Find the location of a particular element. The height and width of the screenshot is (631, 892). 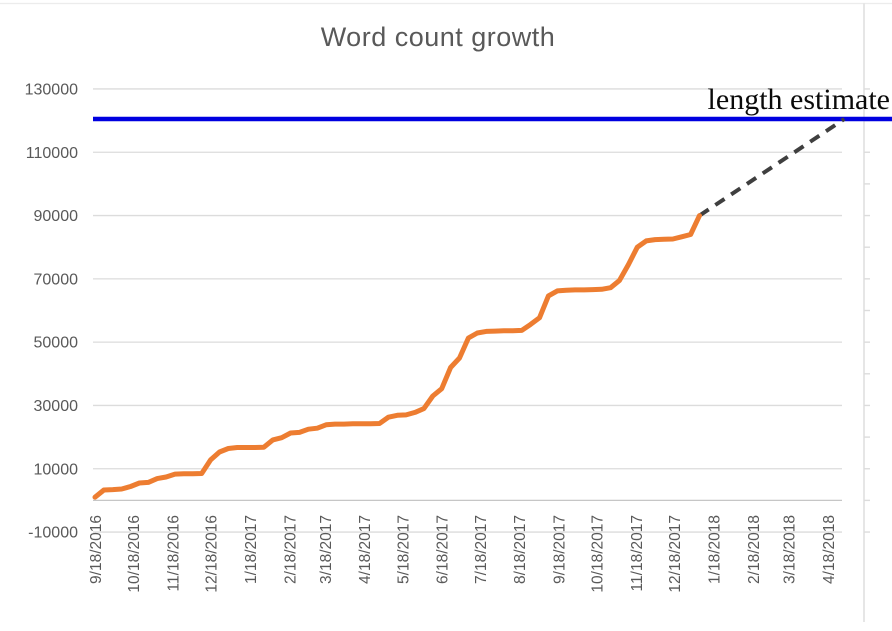

chart-title: Word count growth is located at coordinates (438, 37).